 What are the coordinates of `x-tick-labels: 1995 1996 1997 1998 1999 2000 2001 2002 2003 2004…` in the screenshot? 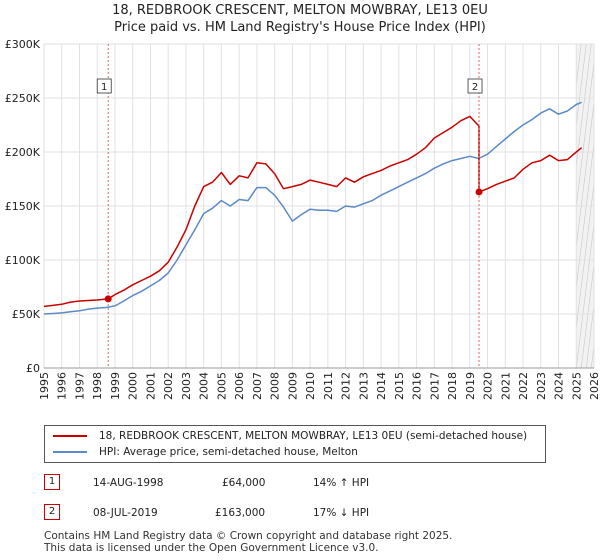 It's located at (319, 386).